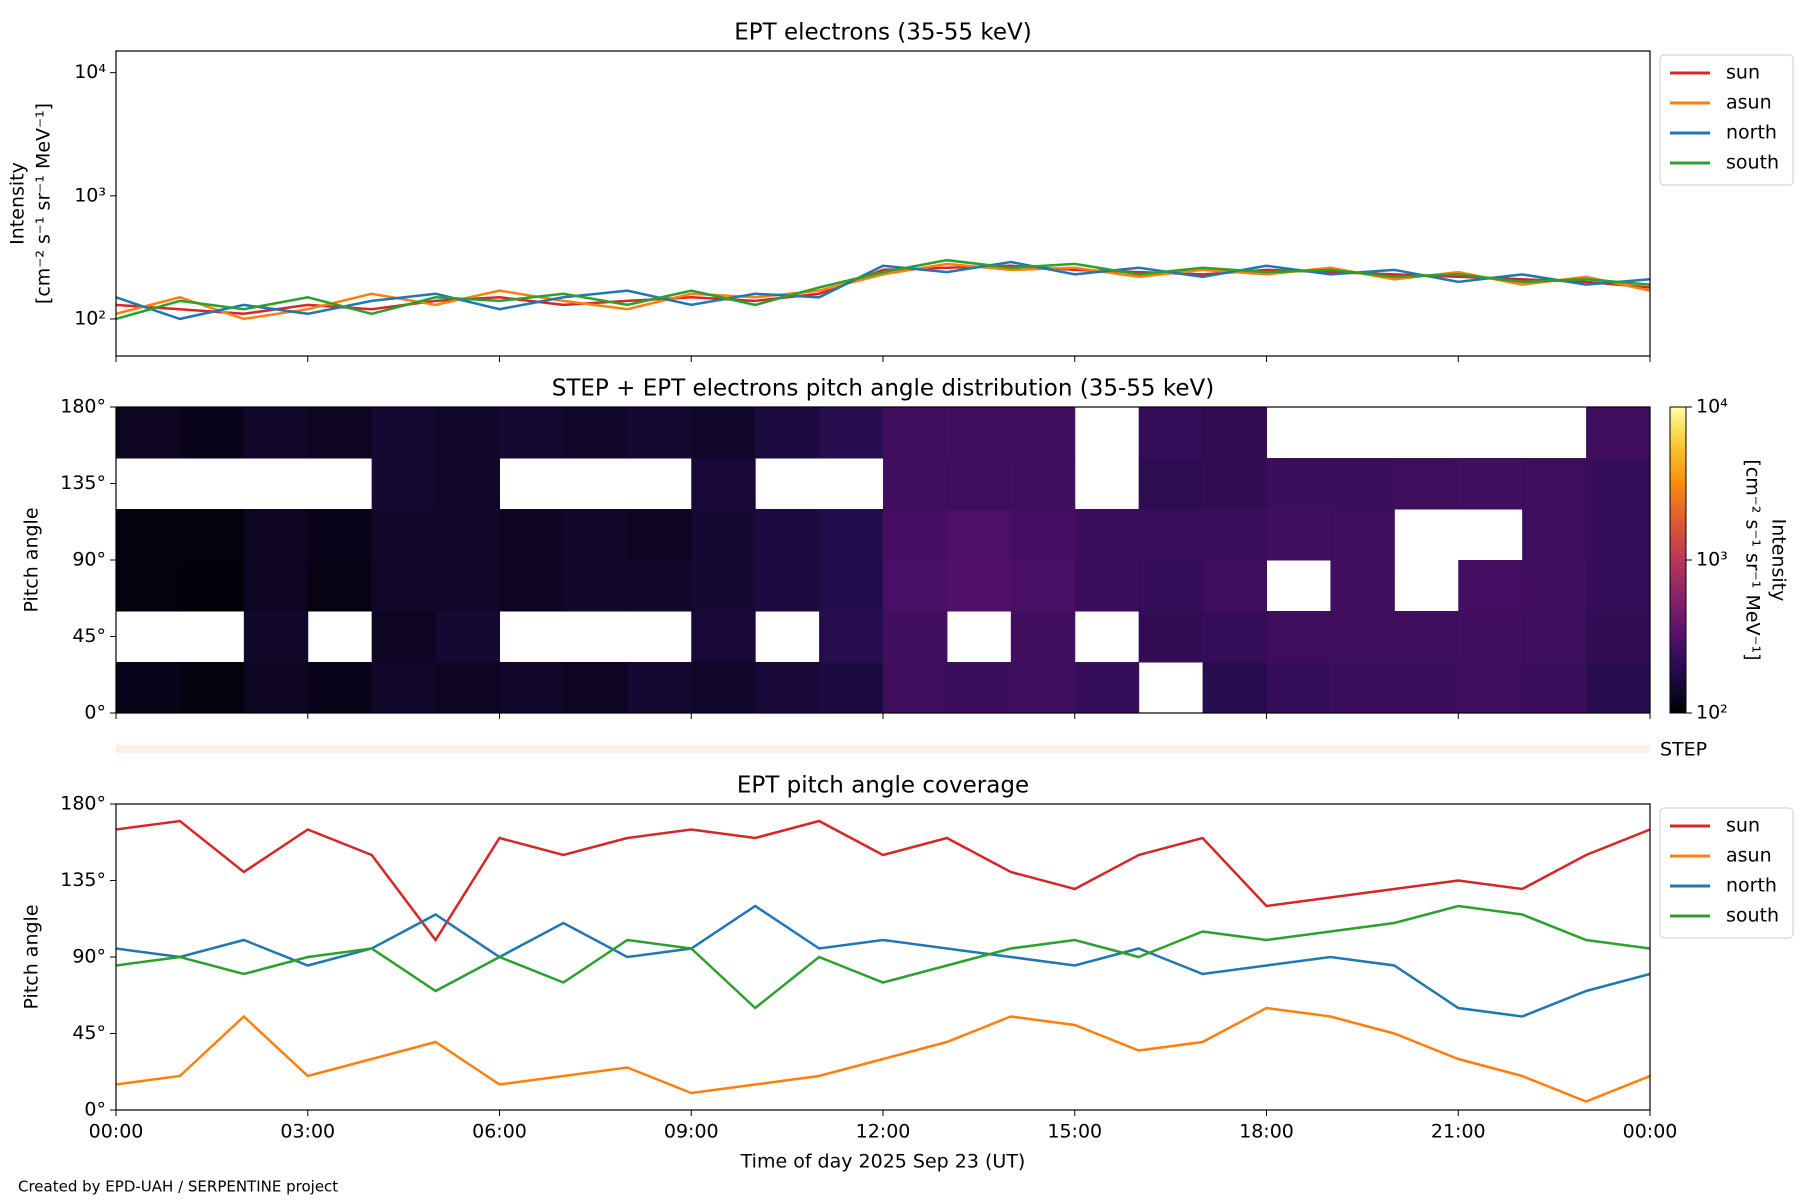 This screenshot has height=1200, width=1800. Describe the element at coordinates (90, 318) in the screenshot. I see `y-tick-label: 10²` at that location.